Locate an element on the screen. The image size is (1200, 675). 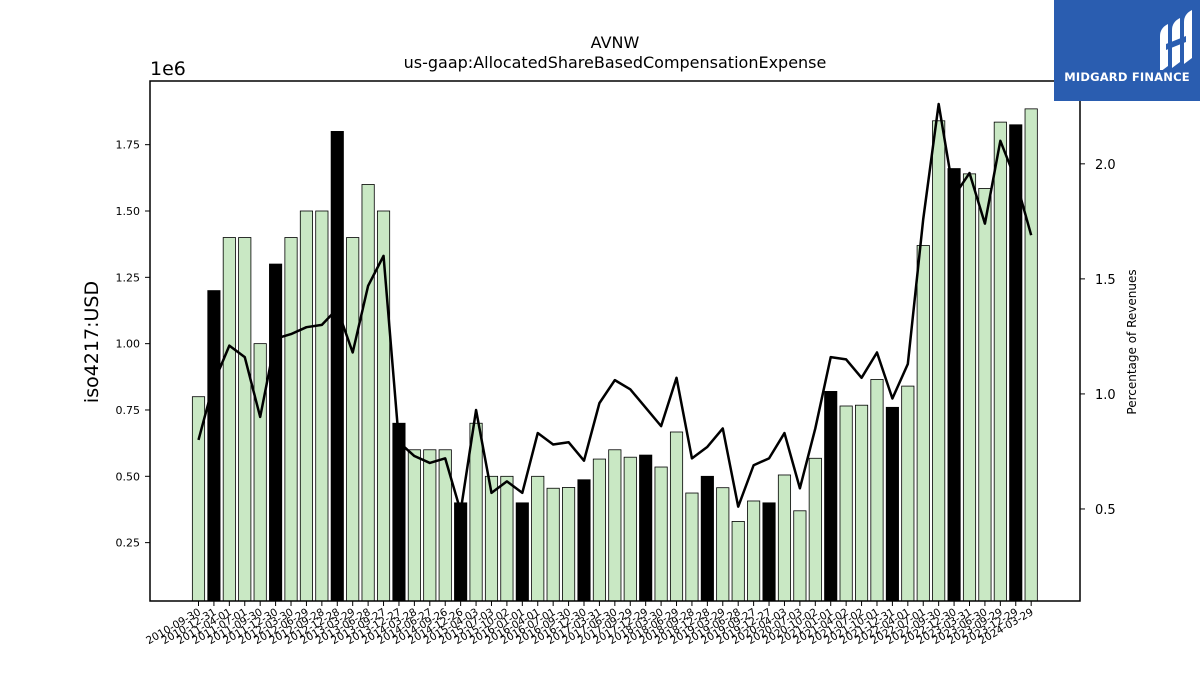
y-tick-label: 1.00 is located at coordinates (128, 344).